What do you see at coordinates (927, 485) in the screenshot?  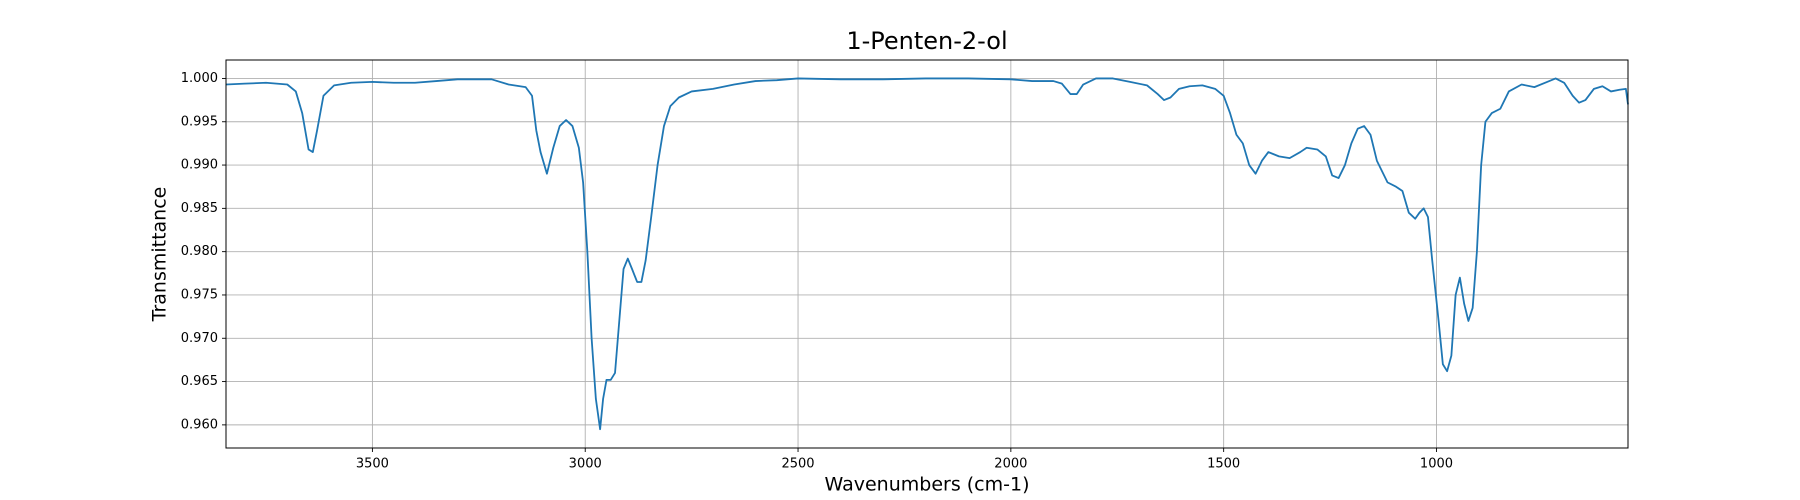 I see `x-axis-label: Wavenumbers (cm-1)` at bounding box center [927, 485].